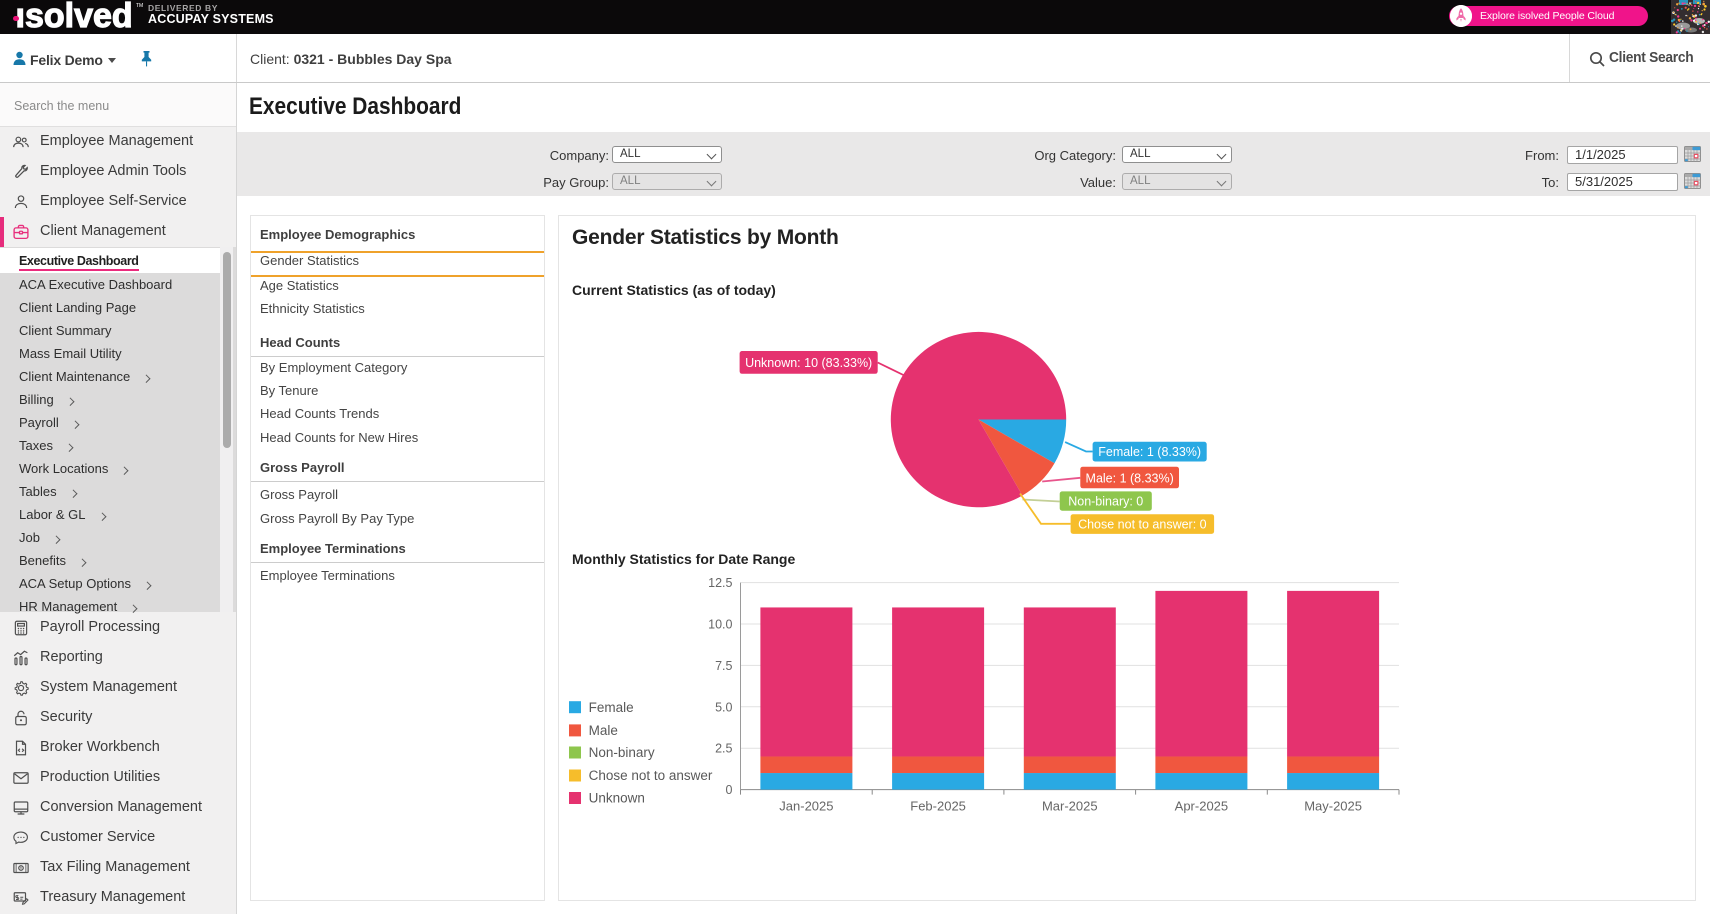  Describe the element at coordinates (617, 797) in the screenshot. I see `svg-text: Unknown` at that location.